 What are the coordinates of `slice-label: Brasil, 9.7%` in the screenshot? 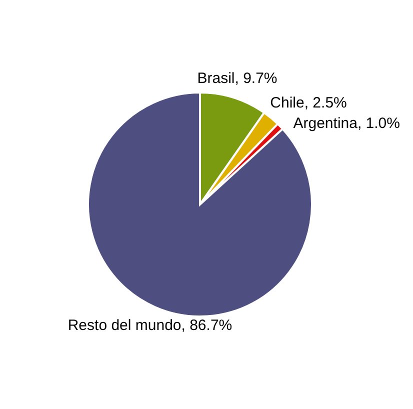 It's located at (237, 79).